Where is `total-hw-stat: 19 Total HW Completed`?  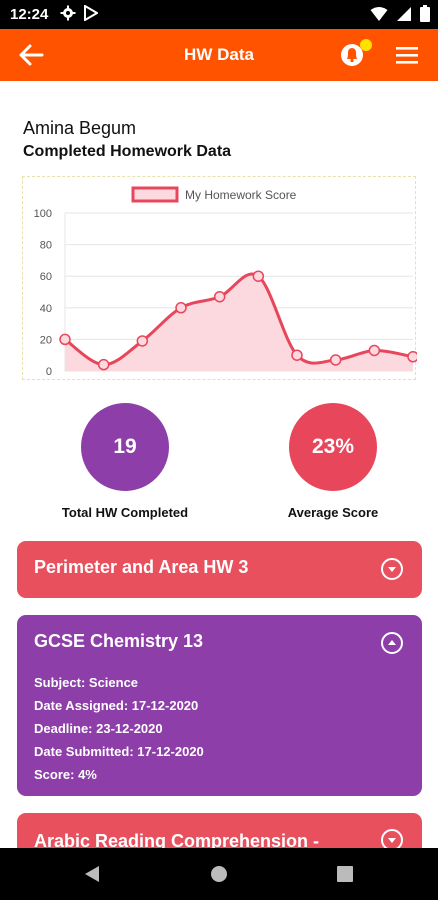
total-hw-stat: 19 Total HW Completed is located at coordinates (125, 461).